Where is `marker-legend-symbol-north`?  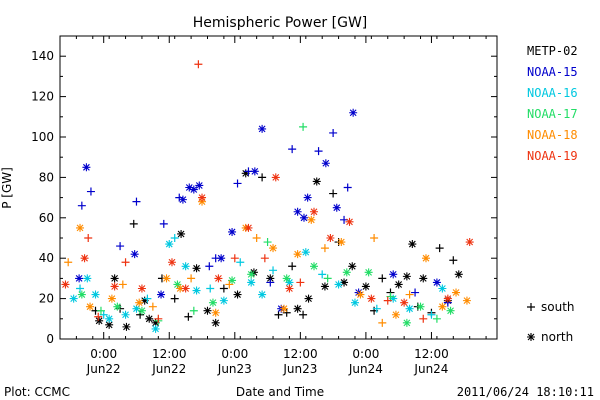 marker-legend-symbol-north is located at coordinates (531, 337).